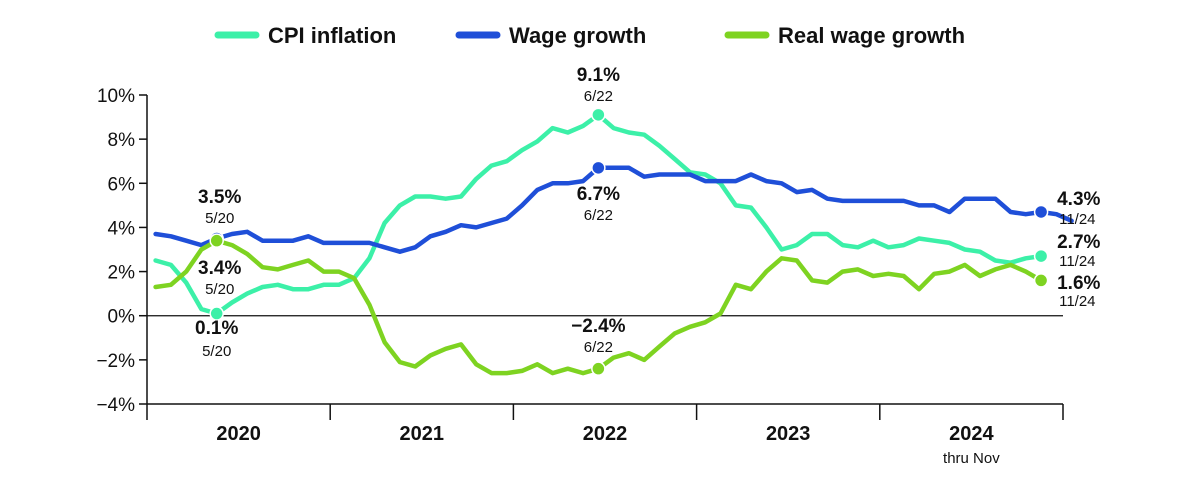  Describe the element at coordinates (332, 35) in the screenshot. I see `legend-label: CPI inflation` at that location.